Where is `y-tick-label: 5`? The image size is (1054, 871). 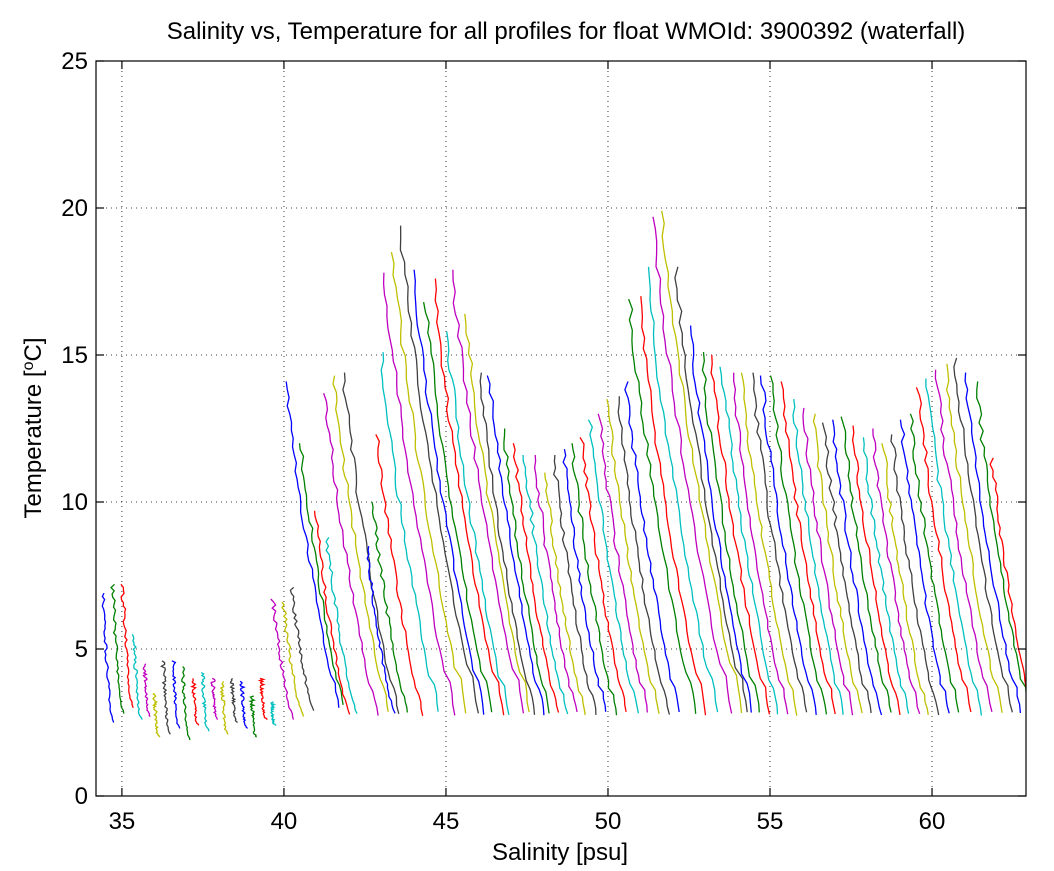 y-tick-label: 5 is located at coordinates (81, 649).